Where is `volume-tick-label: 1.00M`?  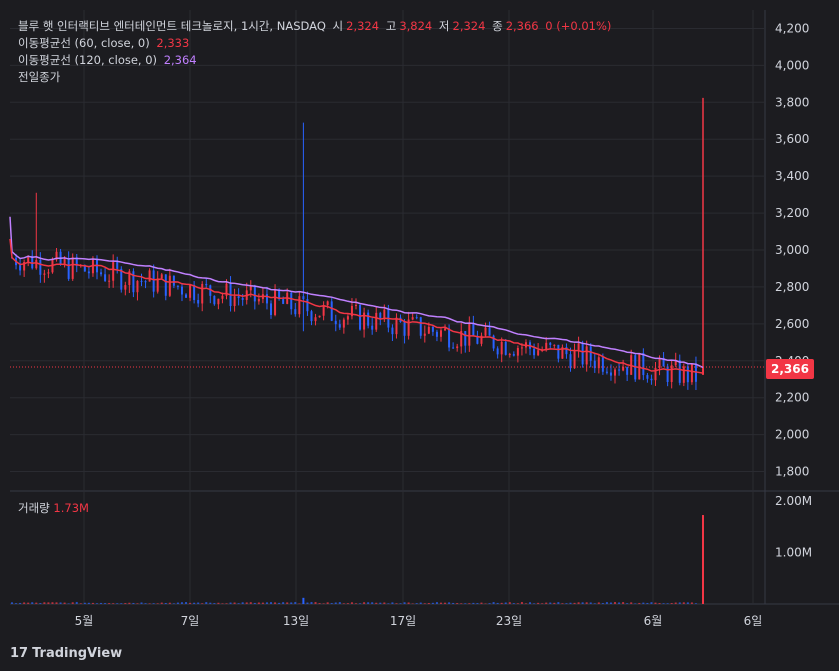 volume-tick-label: 1.00M is located at coordinates (793, 553).